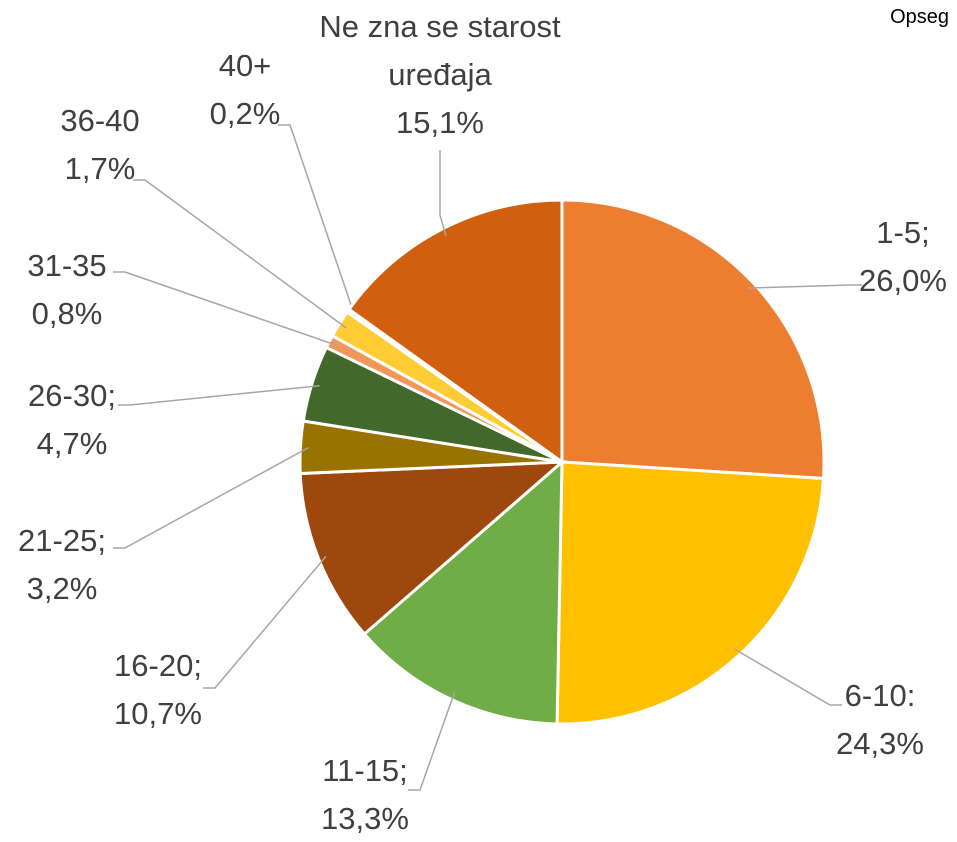 The image size is (957, 842). What do you see at coordinates (245, 90) in the screenshot?
I see `data-label: 40+ 0,2%` at bounding box center [245, 90].